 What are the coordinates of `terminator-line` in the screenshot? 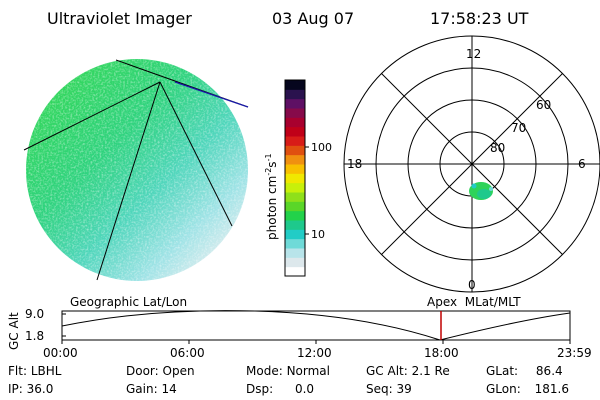 It's located at (211, 94).